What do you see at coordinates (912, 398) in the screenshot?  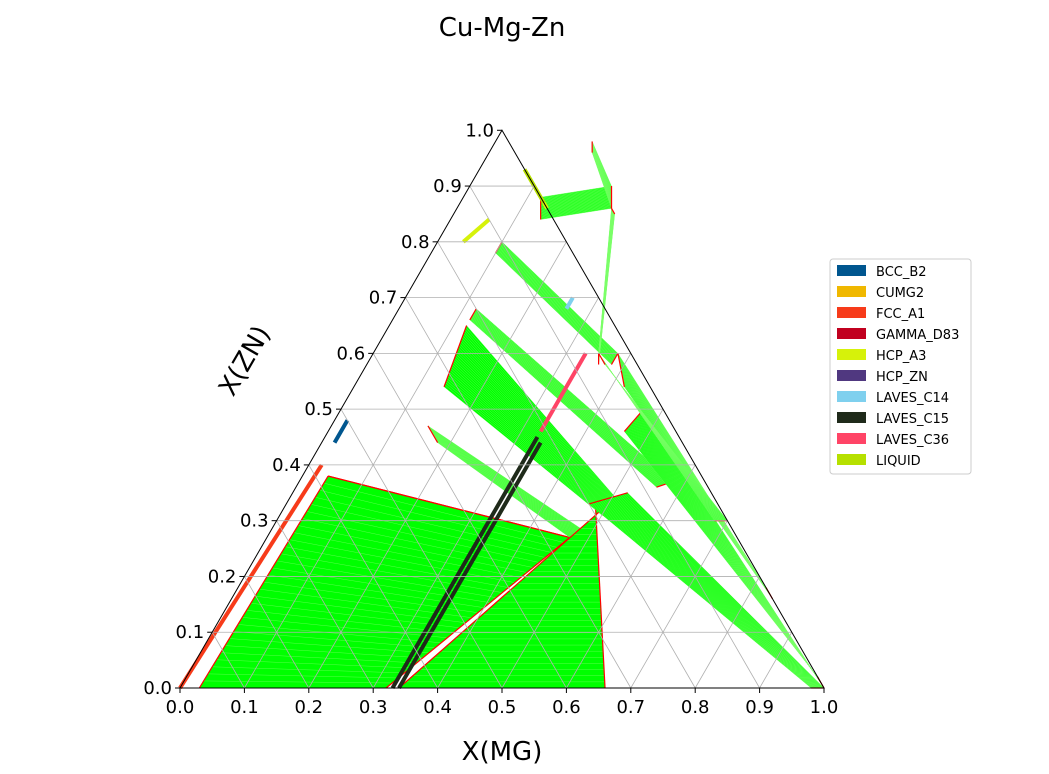 I see `legend-label: LAVES_C14` at bounding box center [912, 398].